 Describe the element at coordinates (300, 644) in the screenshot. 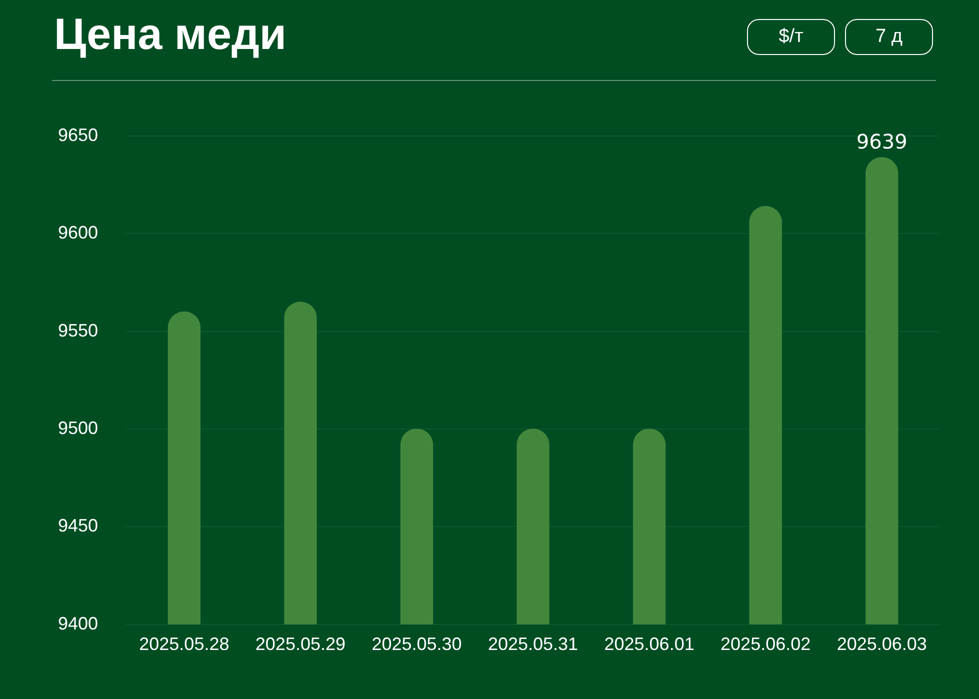

I see `x-tick-label: 2025.05.29` at that location.